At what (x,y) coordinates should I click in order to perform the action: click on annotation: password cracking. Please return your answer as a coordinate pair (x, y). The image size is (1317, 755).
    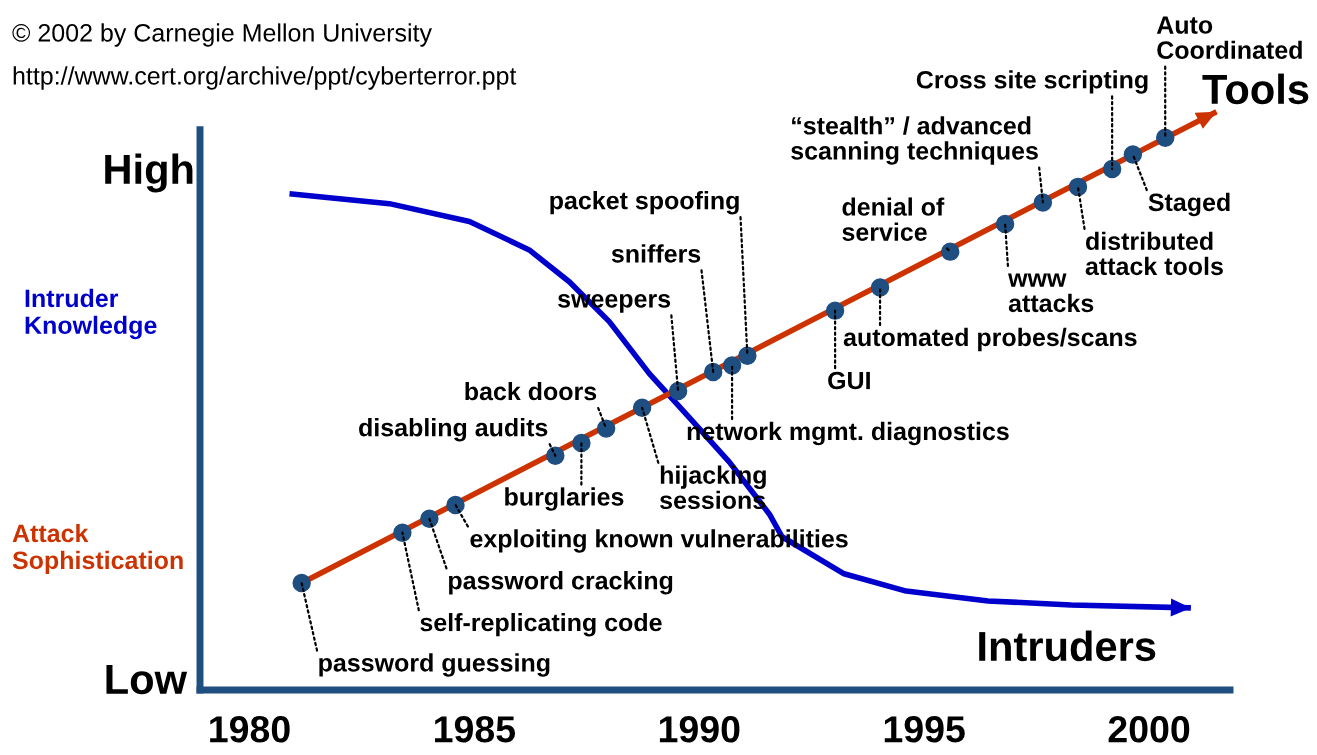
    Looking at the image, I should click on (561, 583).